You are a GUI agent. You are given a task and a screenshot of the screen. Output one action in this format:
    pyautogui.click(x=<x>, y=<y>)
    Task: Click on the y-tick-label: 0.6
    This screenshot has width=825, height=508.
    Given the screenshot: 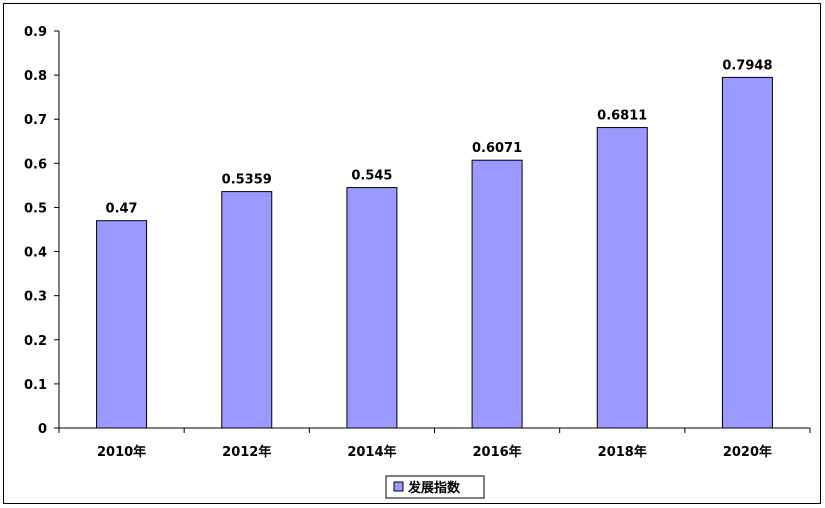 What is the action you would take?
    pyautogui.click(x=35, y=164)
    